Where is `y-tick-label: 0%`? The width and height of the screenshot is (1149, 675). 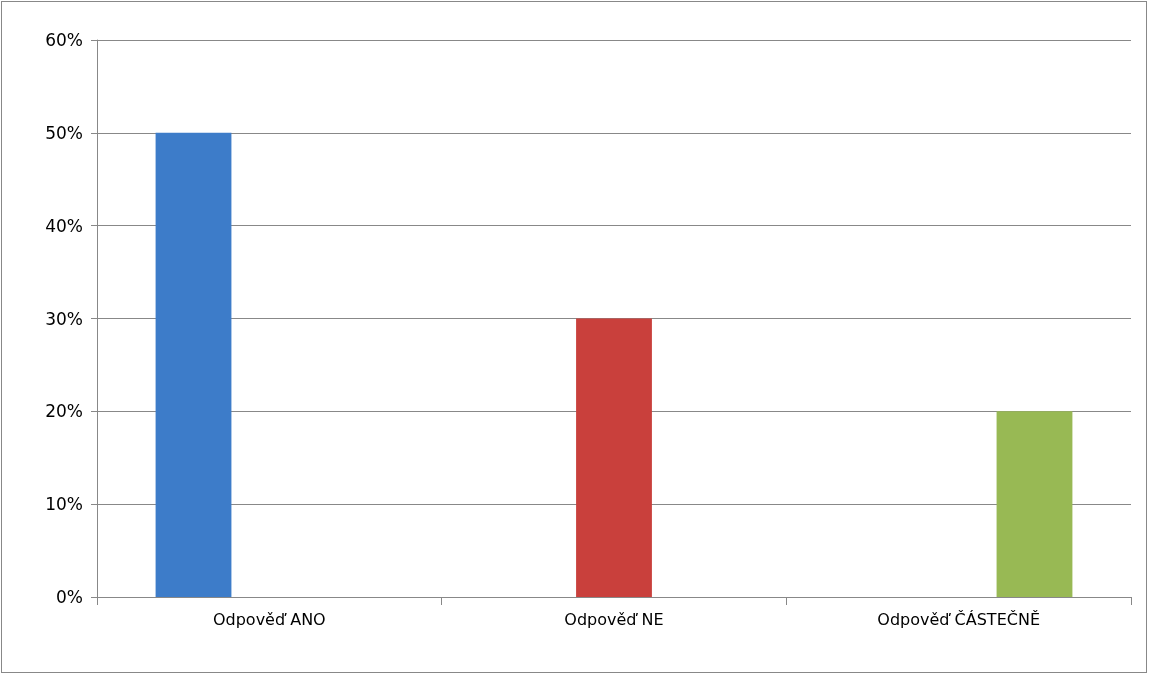 y-tick-label: 0% is located at coordinates (69, 597).